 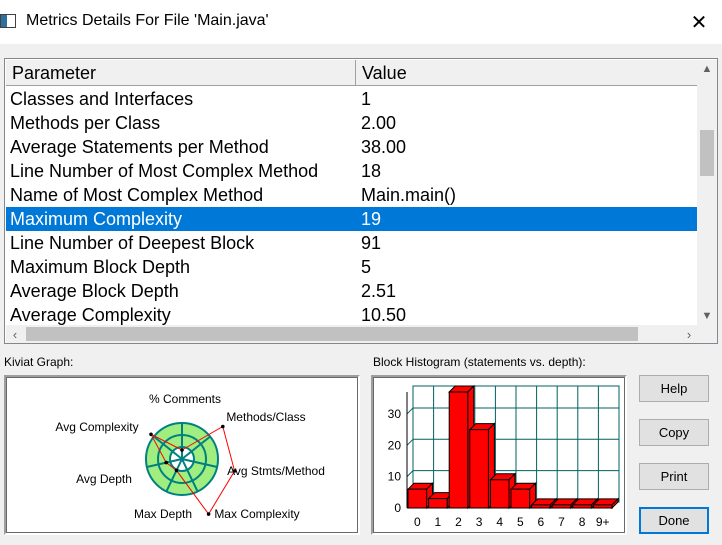 I want to click on scrollbar-corner, so click(x=707, y=334).